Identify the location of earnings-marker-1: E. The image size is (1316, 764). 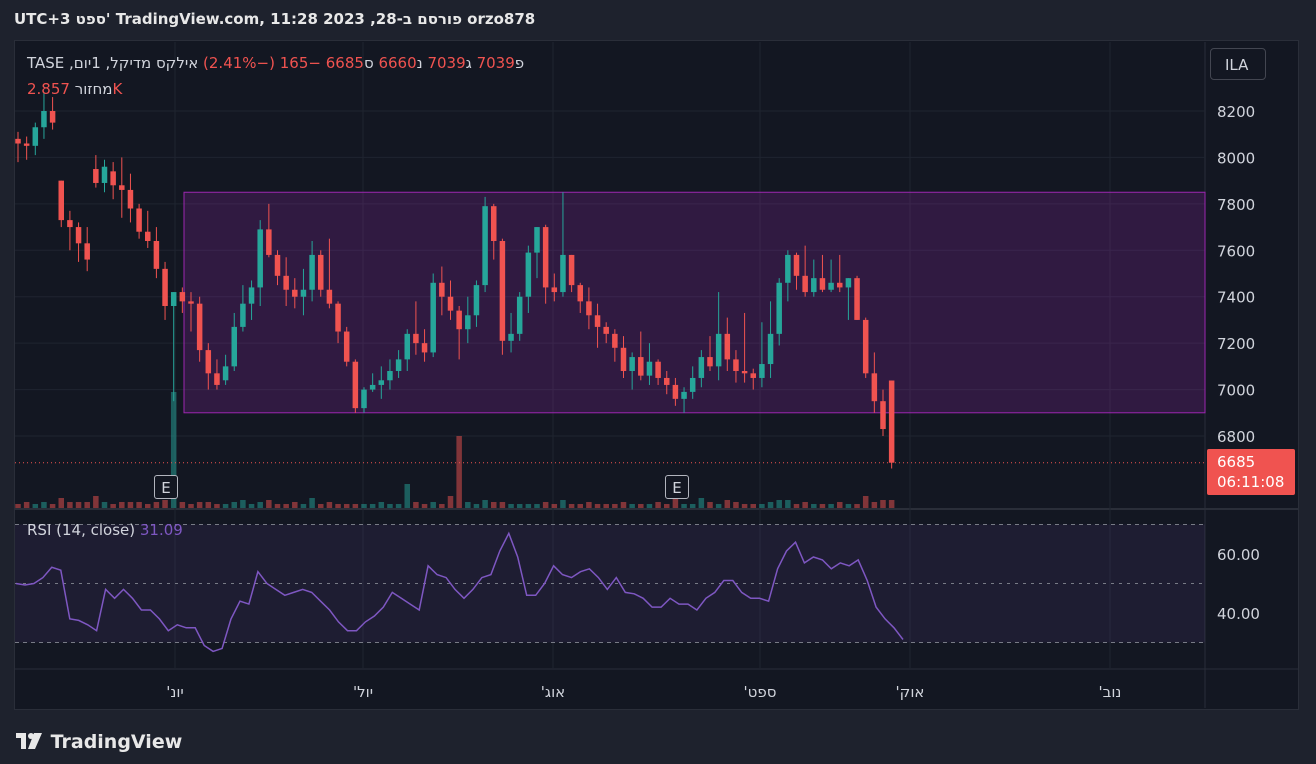
(166, 487).